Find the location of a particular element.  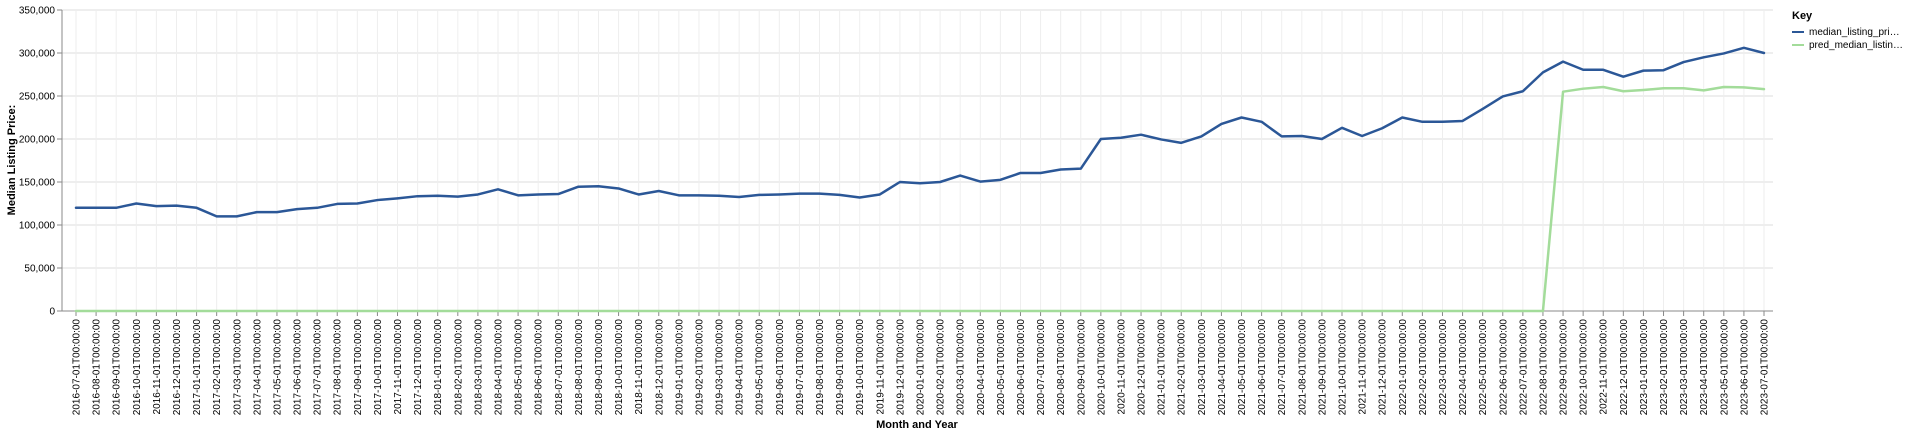

x-tick-label: 2016-07-01T00:00:00 is located at coordinates (77, 367).